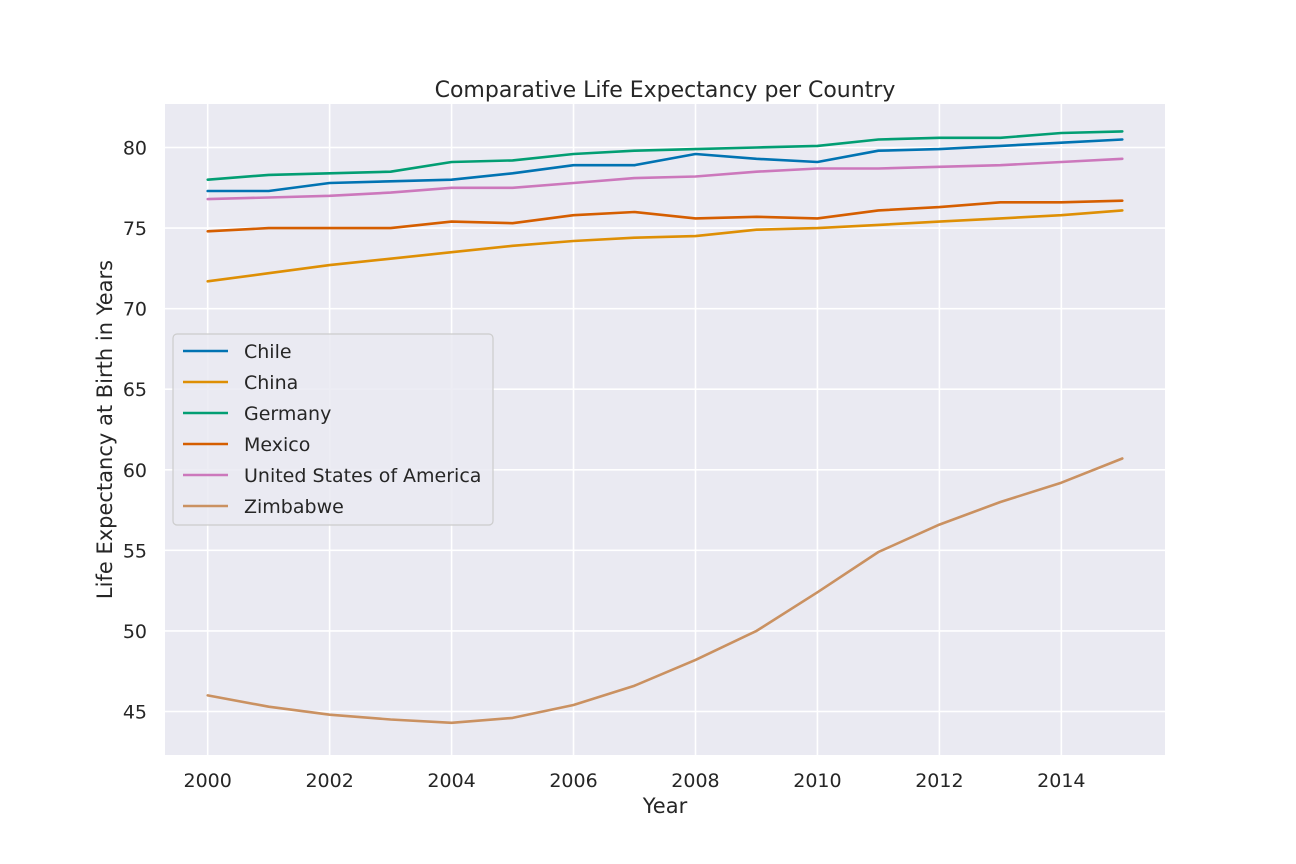  Describe the element at coordinates (695, 781) in the screenshot. I see `x-tick-label: 2008` at that location.